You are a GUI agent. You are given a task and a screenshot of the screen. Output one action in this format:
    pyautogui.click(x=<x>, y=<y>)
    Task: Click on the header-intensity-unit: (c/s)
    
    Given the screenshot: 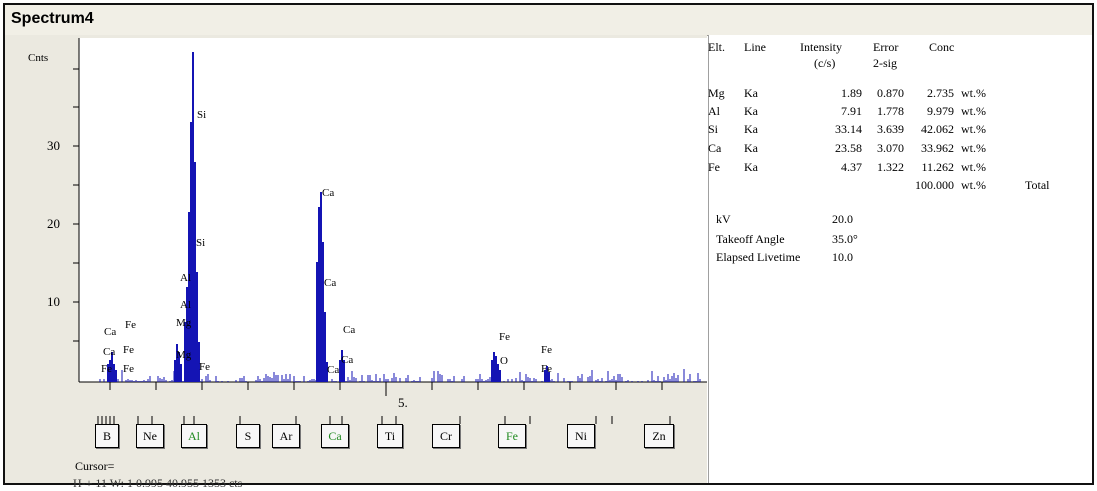 What is the action you would take?
    pyautogui.click(x=825, y=63)
    